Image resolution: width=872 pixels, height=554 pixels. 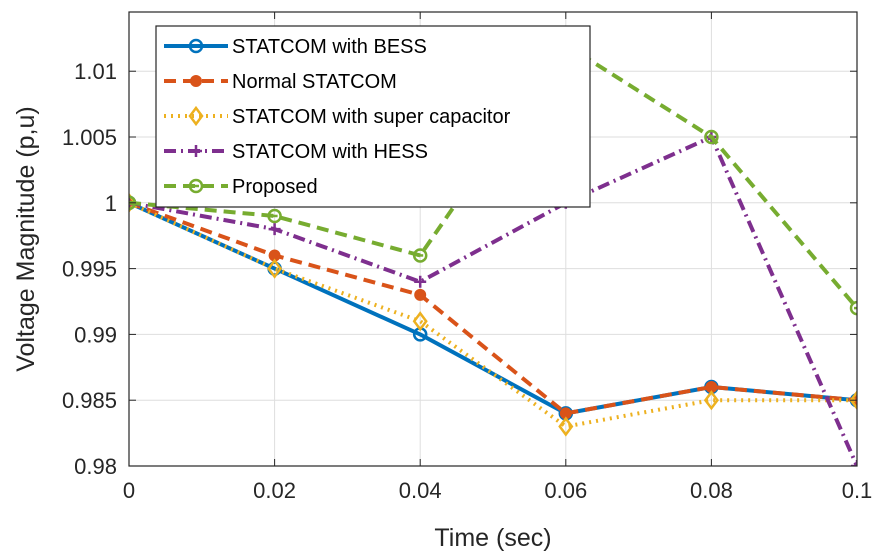 I want to click on y-tick-label: 0.985, so click(x=89, y=400).